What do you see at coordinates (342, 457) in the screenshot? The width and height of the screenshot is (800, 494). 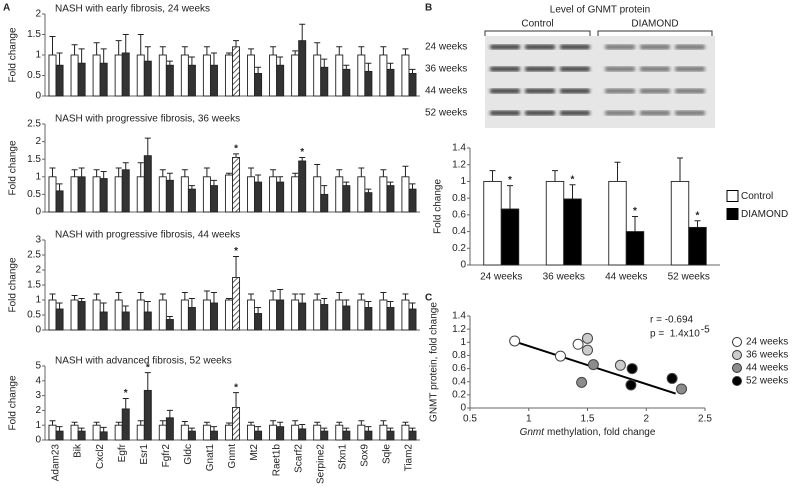 I see `x-tick-label: Sfxn1` at bounding box center [342, 457].